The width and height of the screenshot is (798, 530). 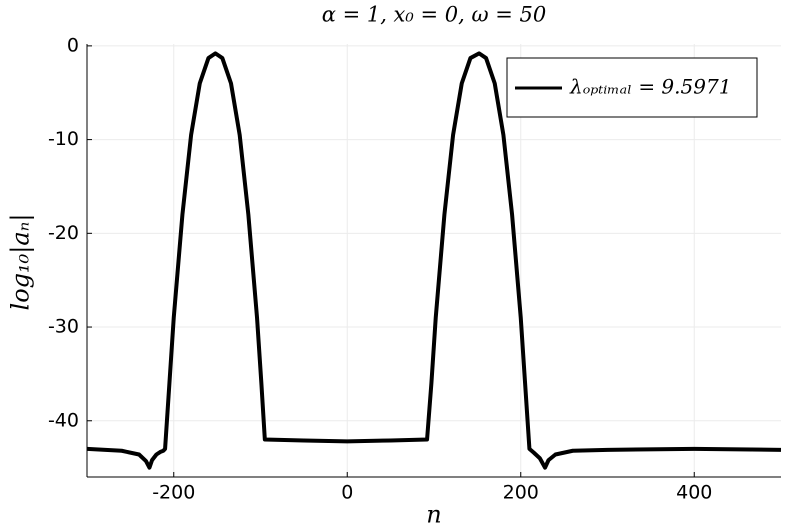 I want to click on y-tick-label: -10, so click(x=63, y=139).